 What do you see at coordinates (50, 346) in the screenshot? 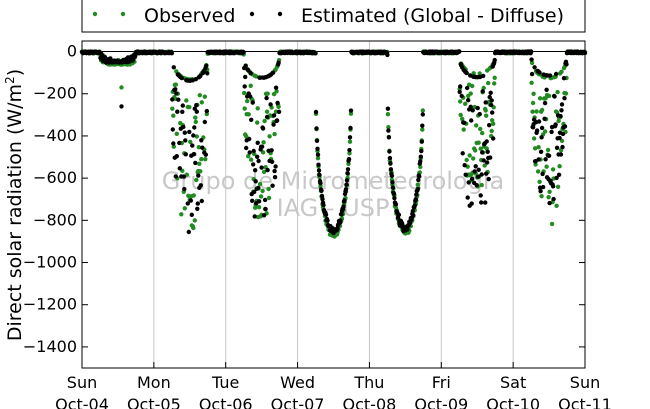
I see `y-tick-label-7: −1400` at bounding box center [50, 346].